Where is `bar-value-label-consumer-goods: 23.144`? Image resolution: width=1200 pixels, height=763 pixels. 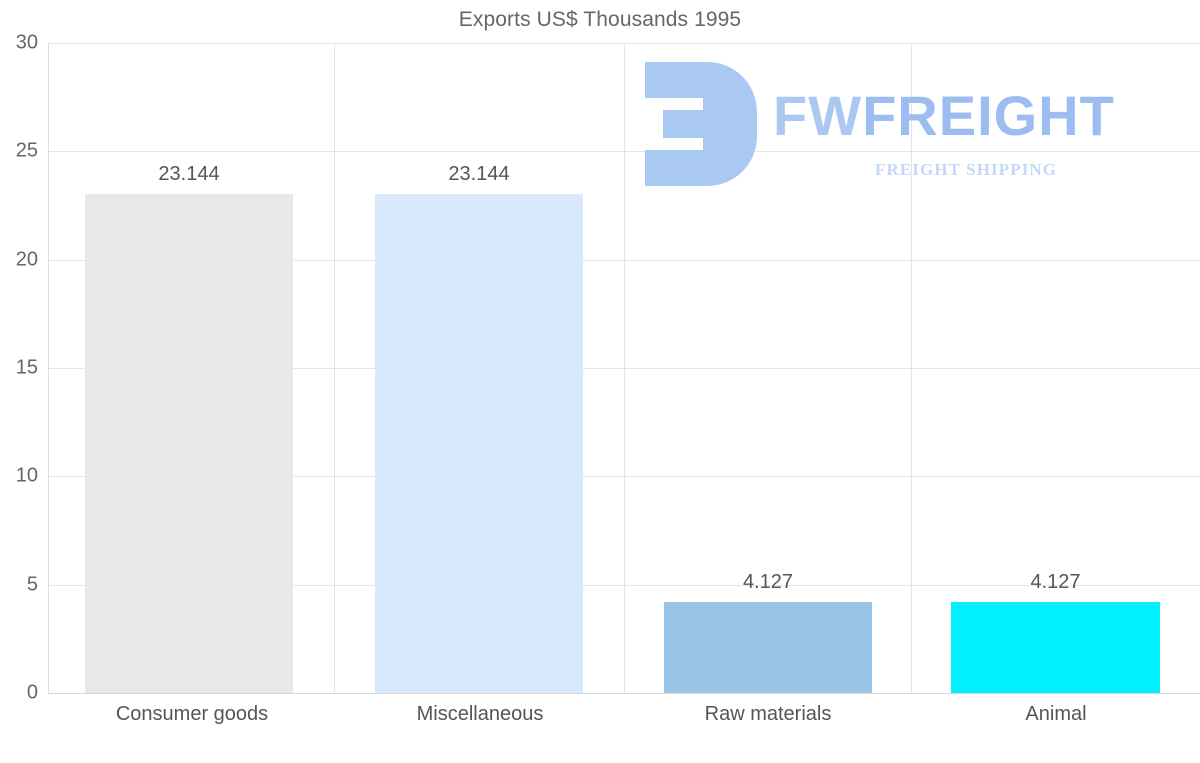
bar-value-label-consumer-goods: 23.144 is located at coordinates (189, 174).